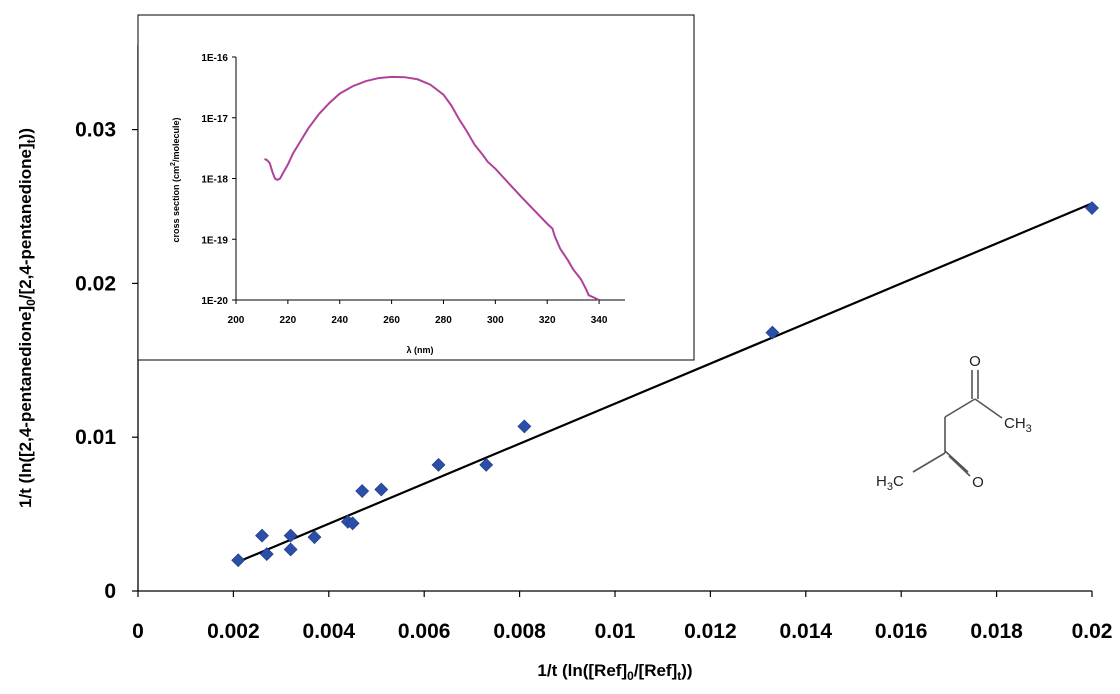 This screenshot has height=694, width=1120. Describe the element at coordinates (614, 672) in the screenshot. I see `main-x-axis-label: 1/t (ln([Ref]0/[Ref]t))` at that location.